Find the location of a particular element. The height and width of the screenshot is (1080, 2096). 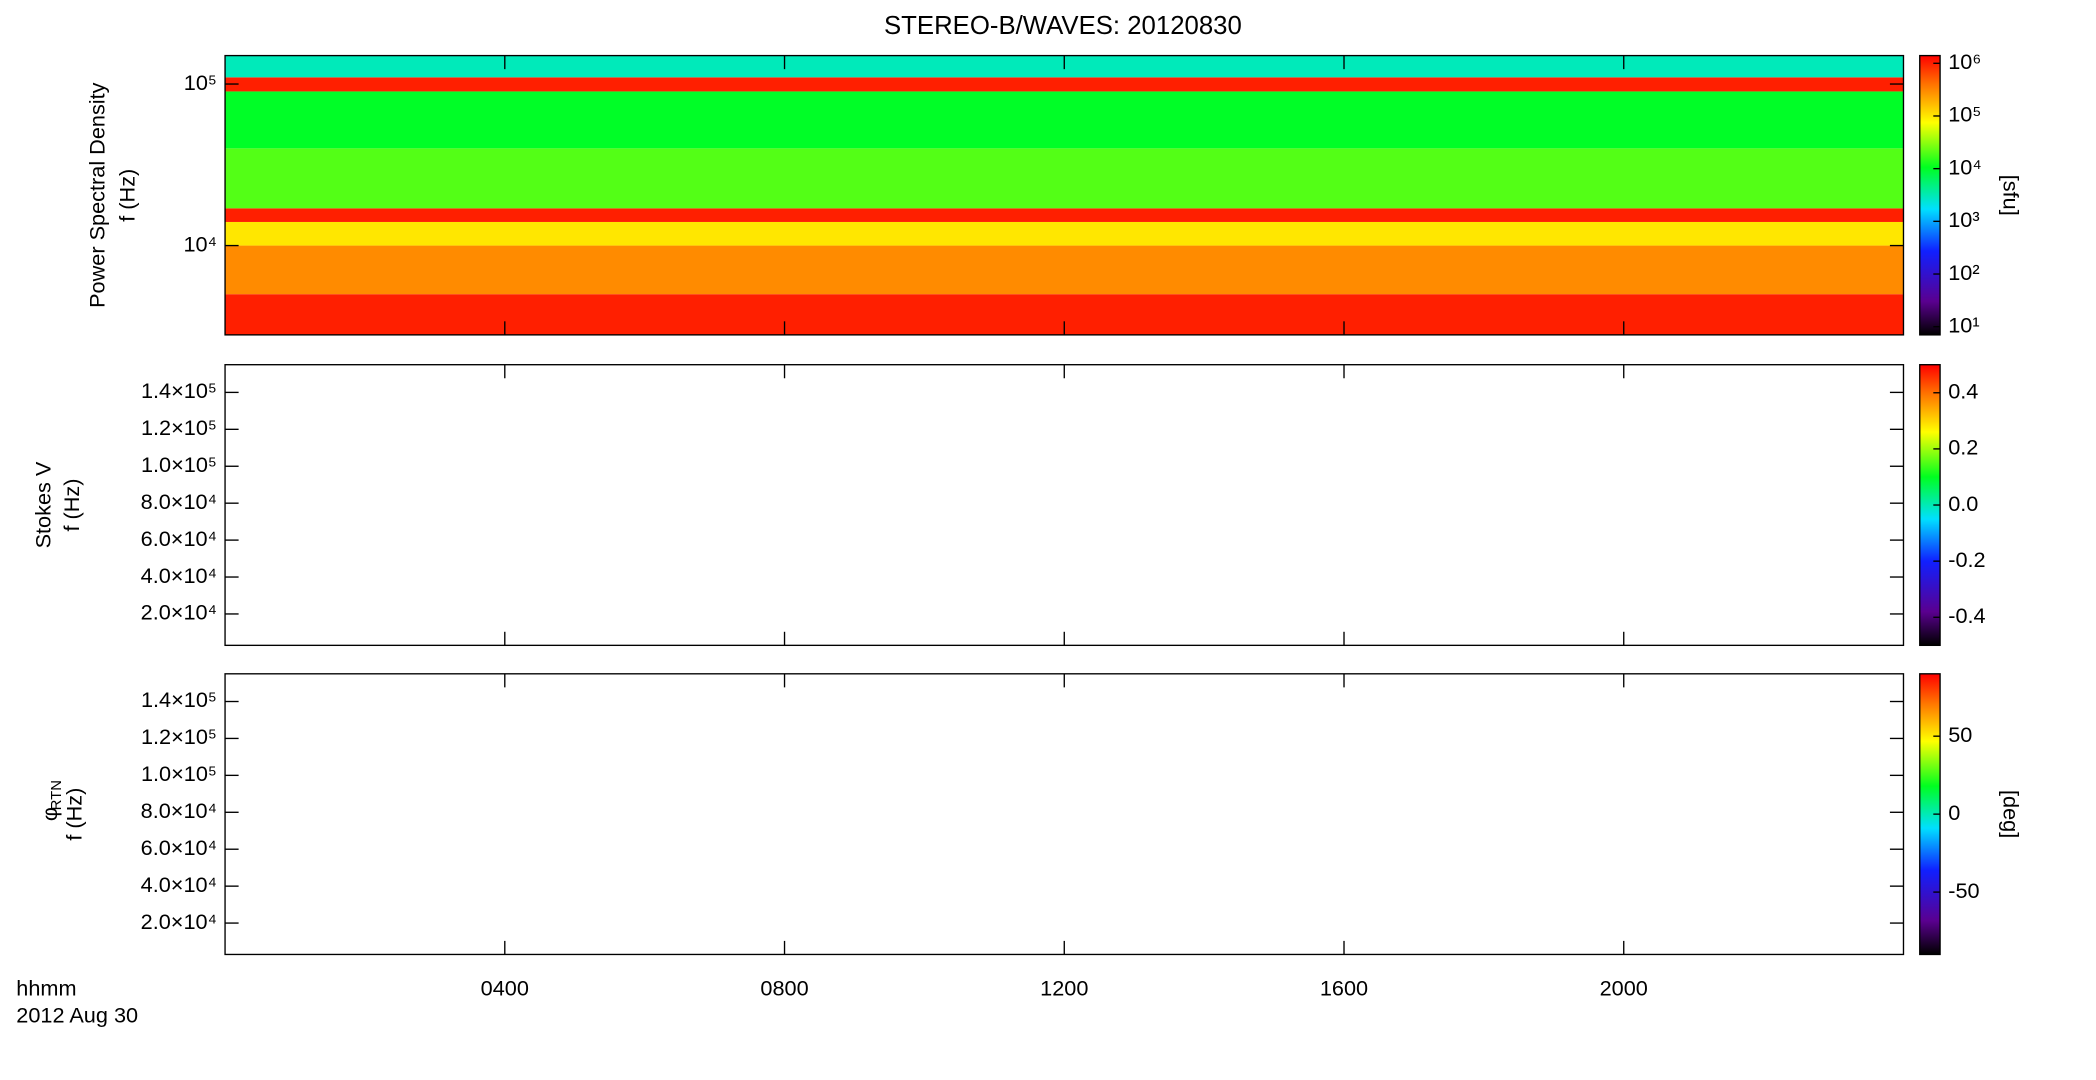

colorbar-tick-label: 10³ is located at coordinates (1963, 219).